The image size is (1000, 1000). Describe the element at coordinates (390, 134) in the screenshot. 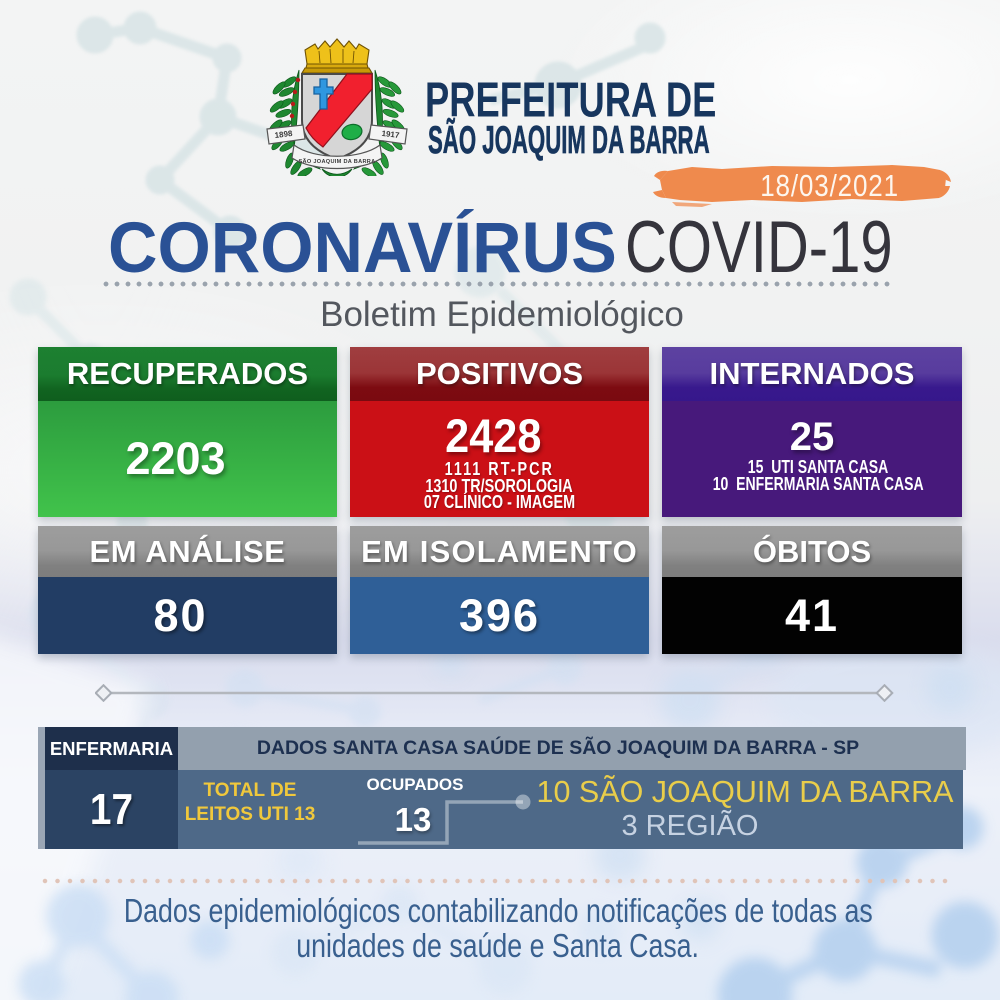

I see `svg-text: 1917` at that location.